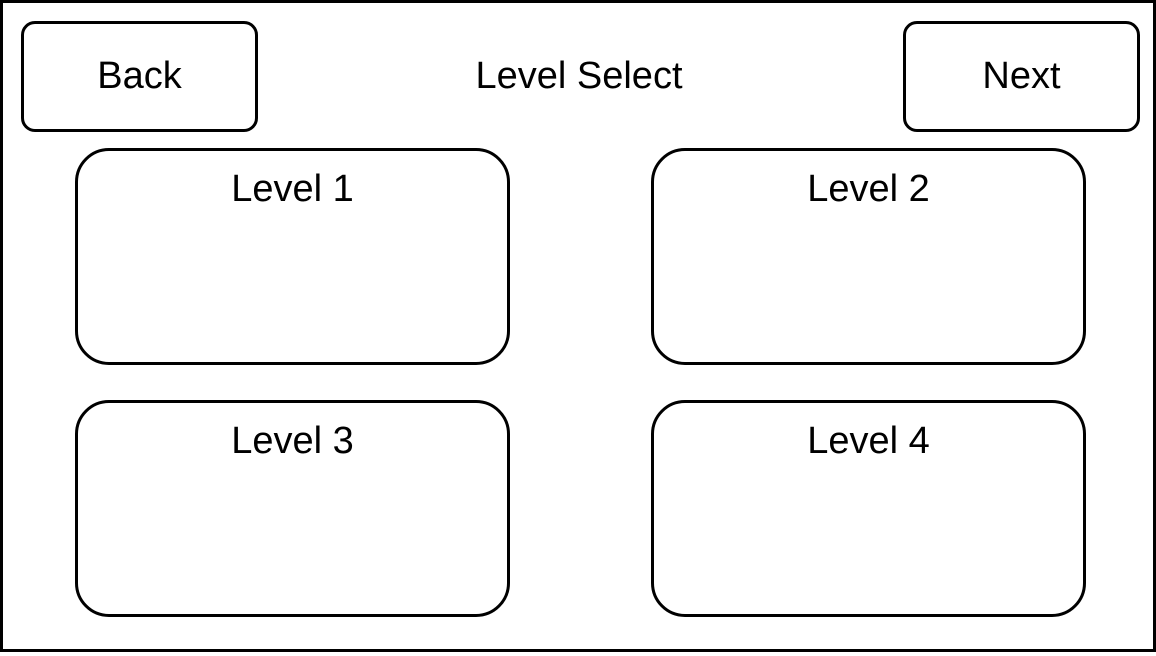 The height and width of the screenshot is (656, 1156). Describe the element at coordinates (292, 441) in the screenshot. I see `level-3-label: Level 3` at that location.